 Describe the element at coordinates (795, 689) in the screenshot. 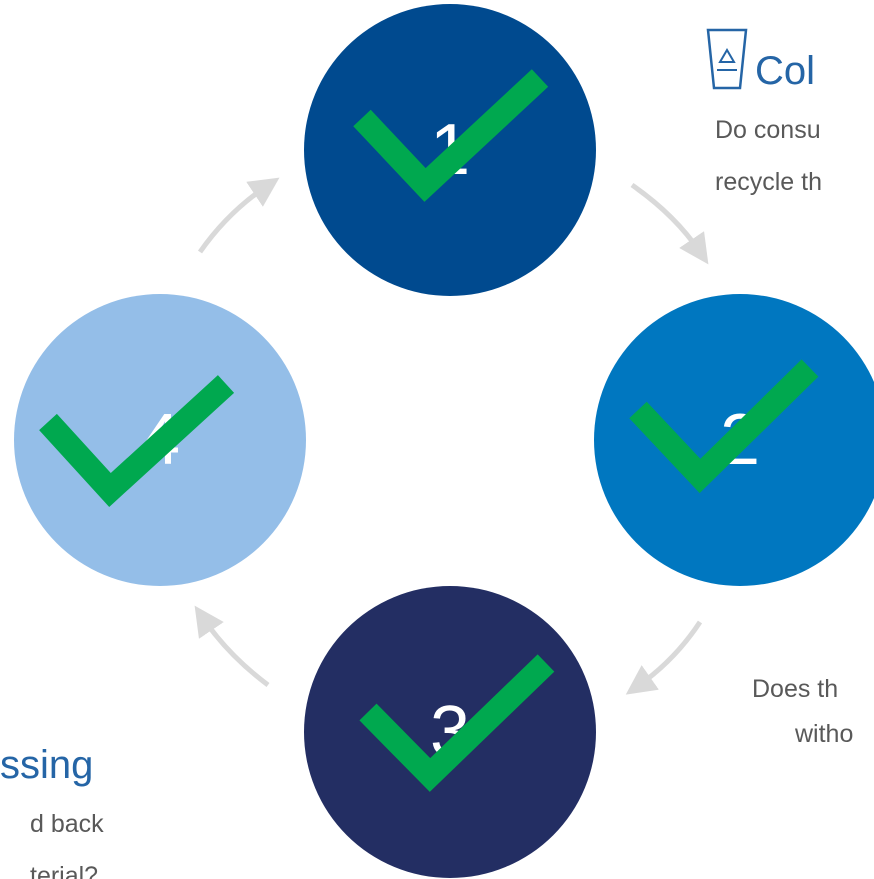

I see `section-text: Does th` at that location.